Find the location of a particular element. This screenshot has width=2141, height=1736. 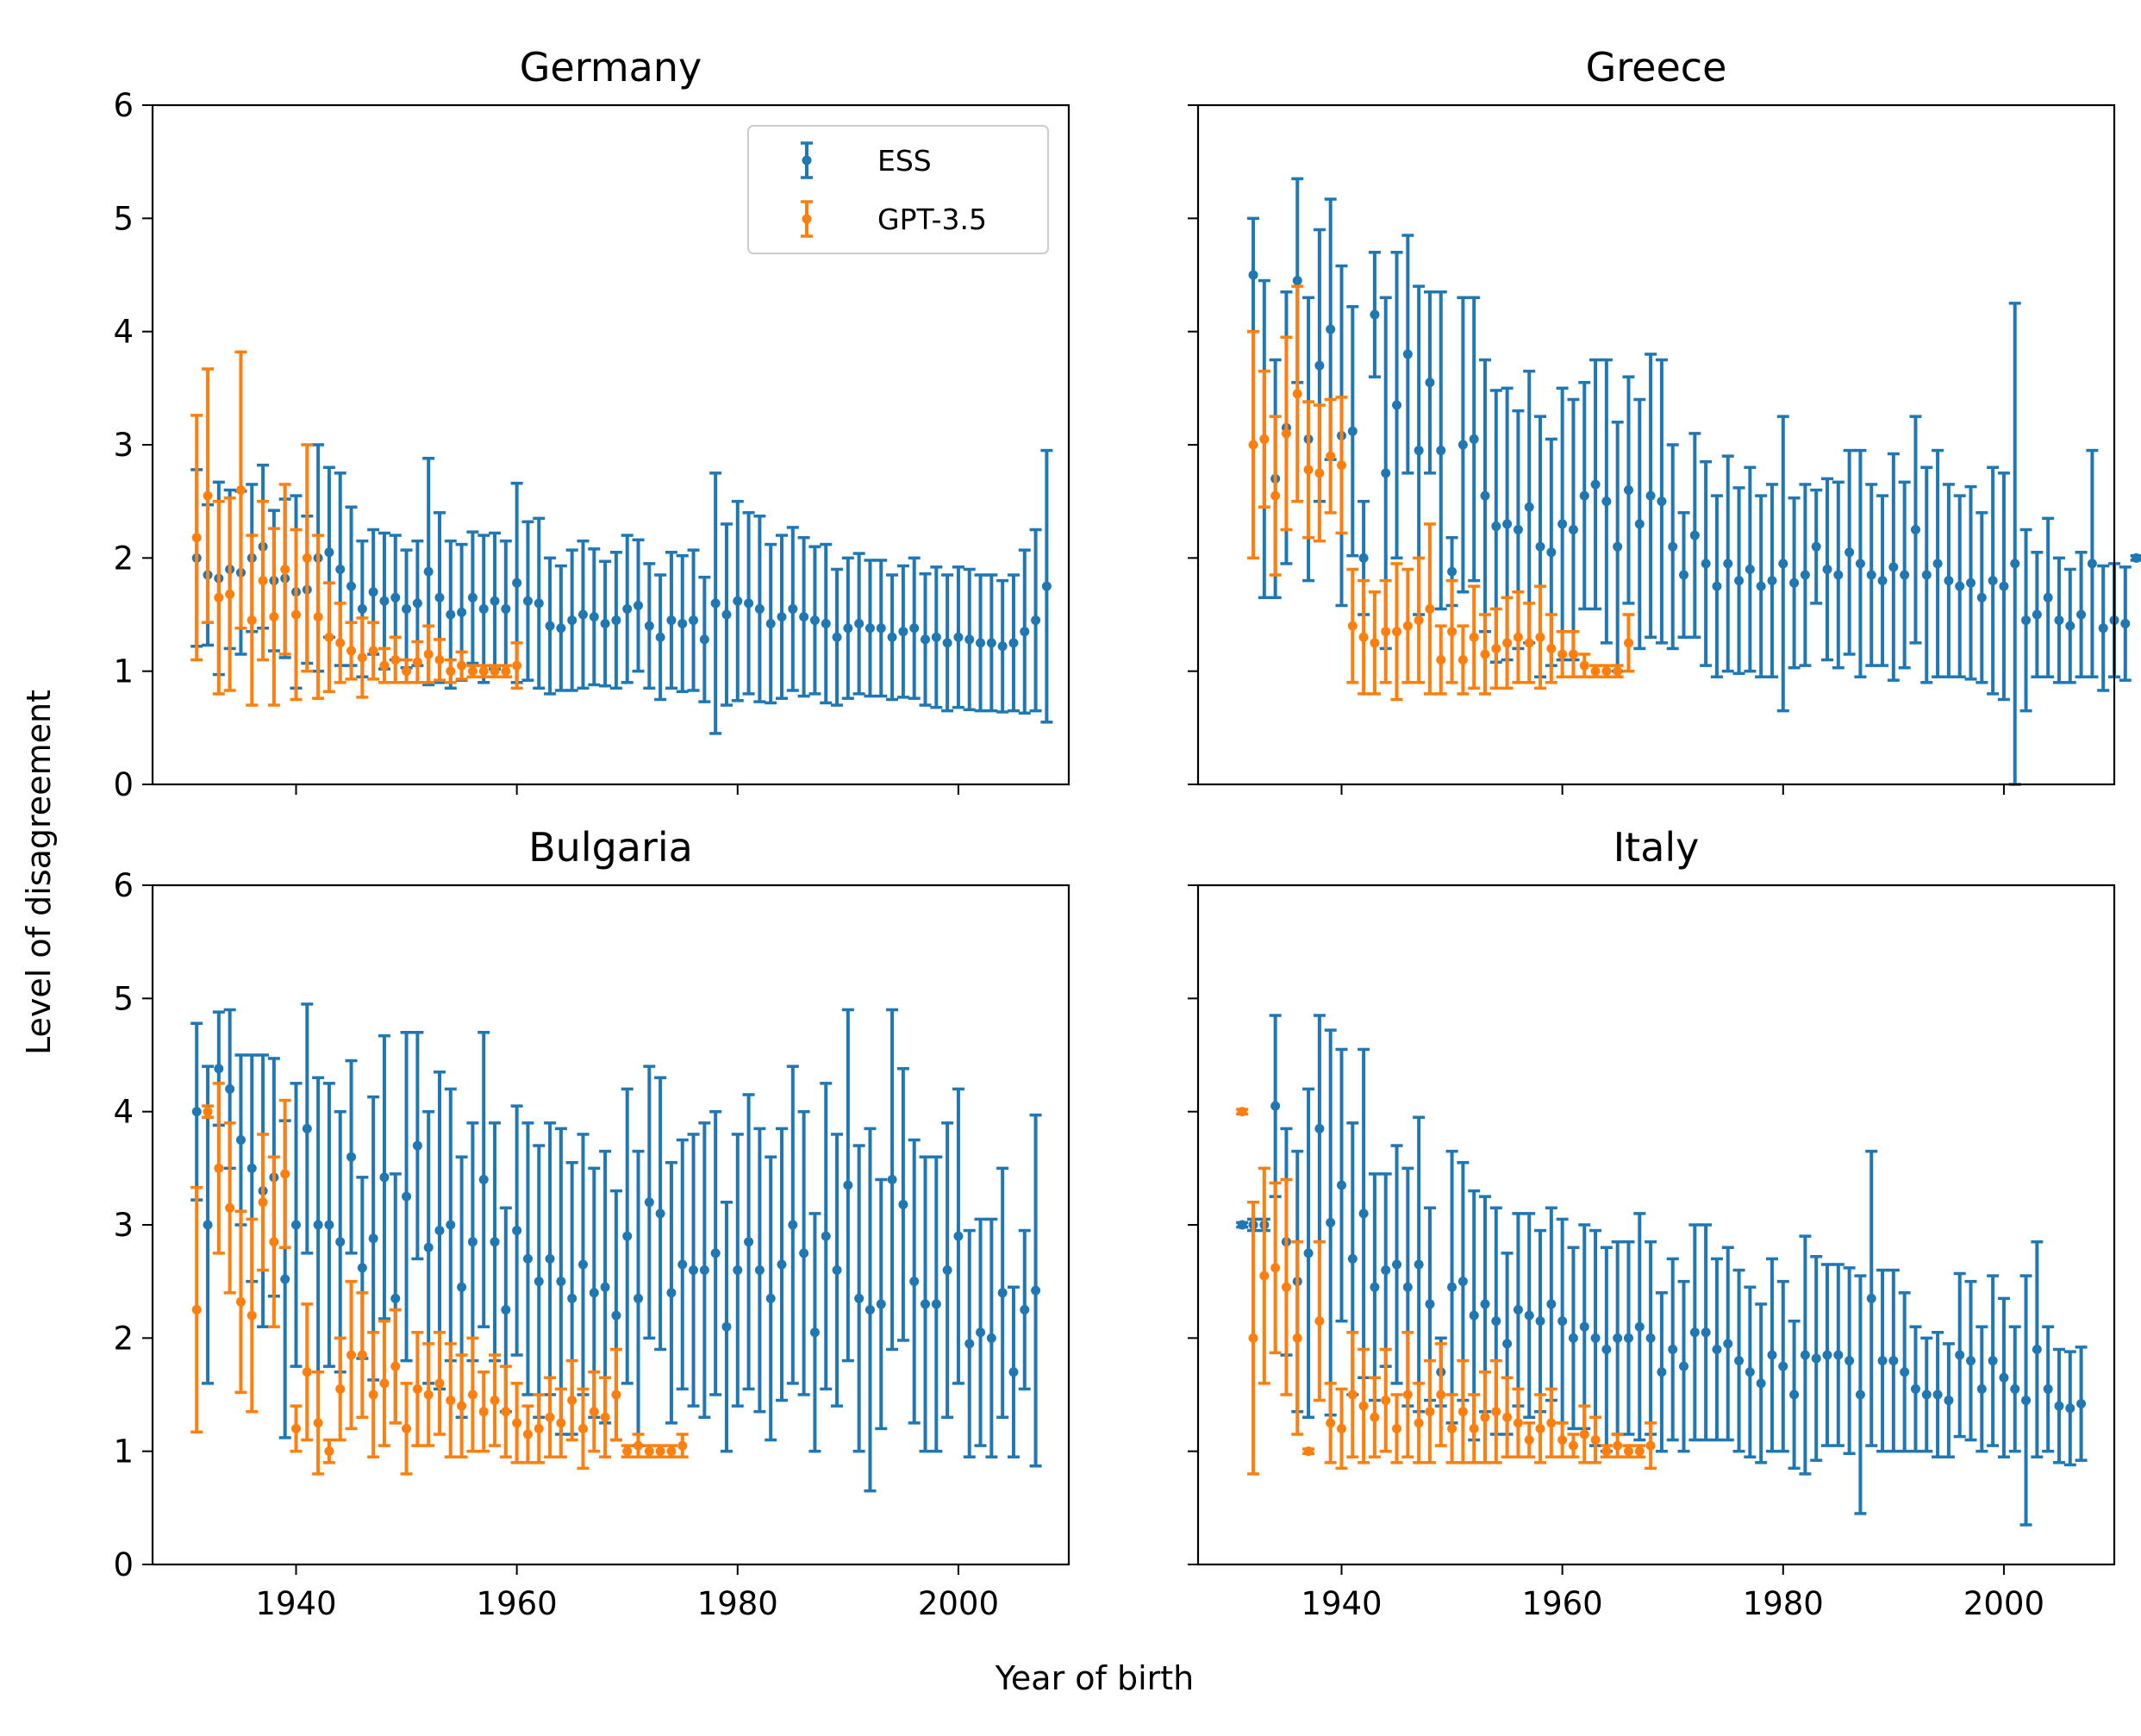

panel-title: Germany is located at coordinates (611, 67).